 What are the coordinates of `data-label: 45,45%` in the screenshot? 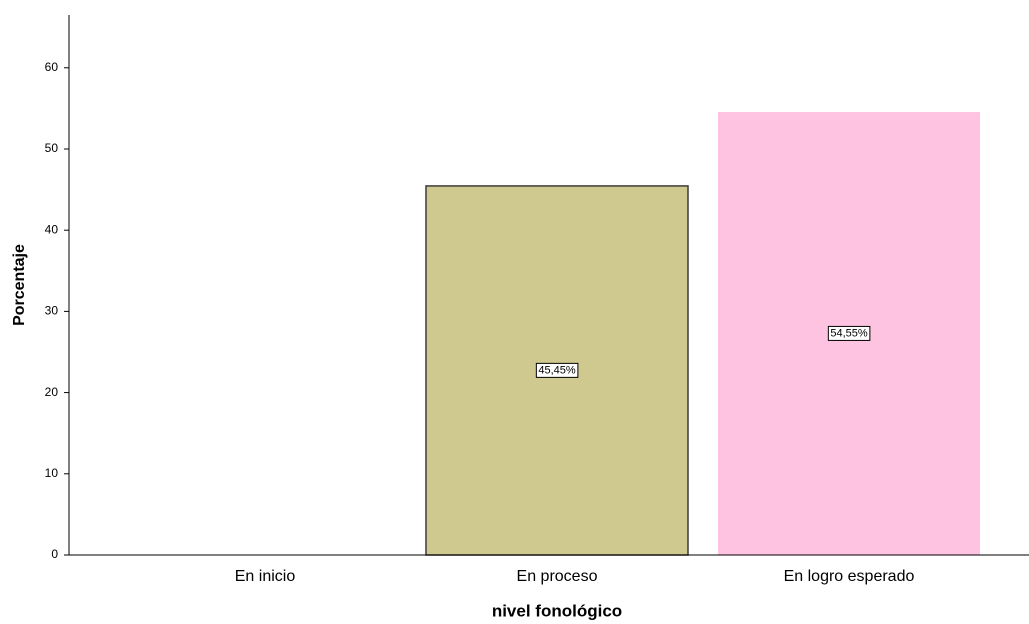 It's located at (557, 370).